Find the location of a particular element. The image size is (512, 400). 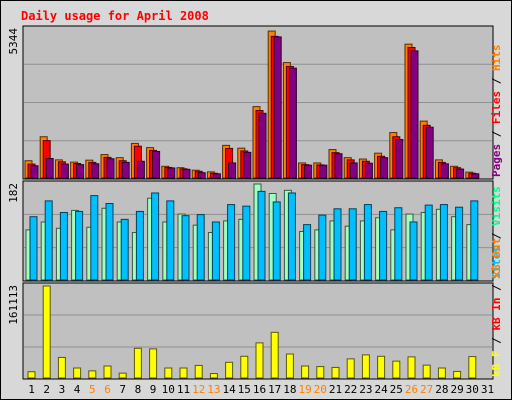

x-tick-label-day-26: 26 is located at coordinates (411, 389).